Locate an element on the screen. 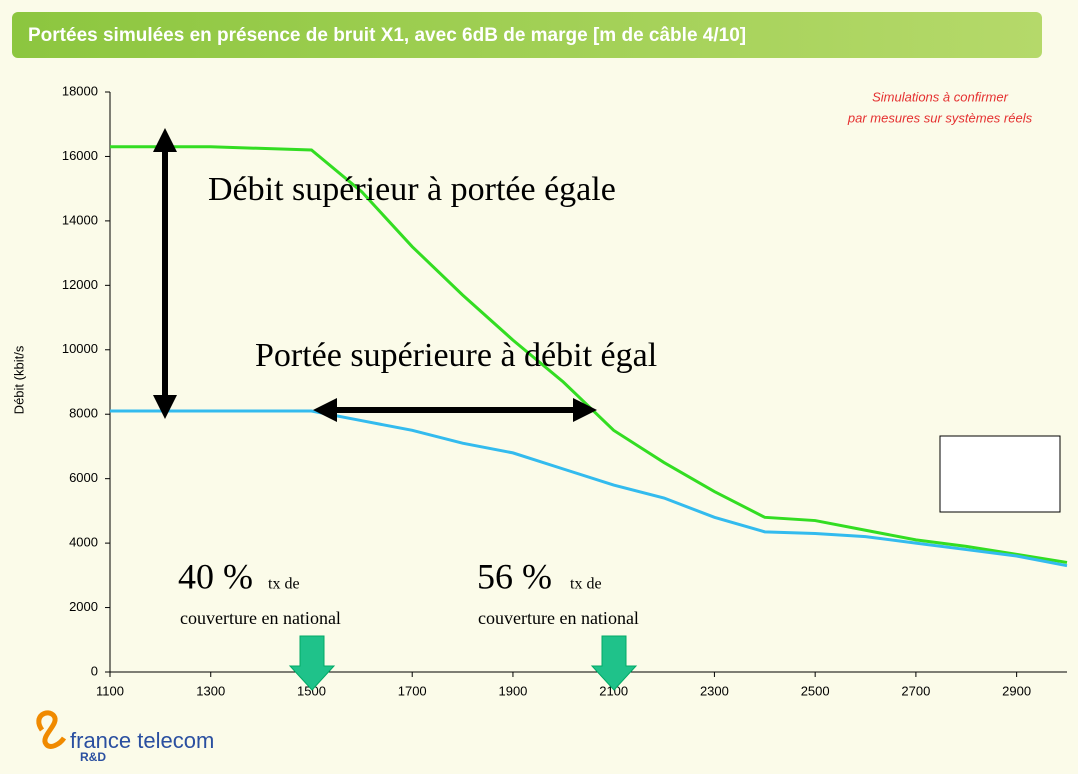 The width and height of the screenshot is (1078, 774). legend is located at coordinates (1000, 474).